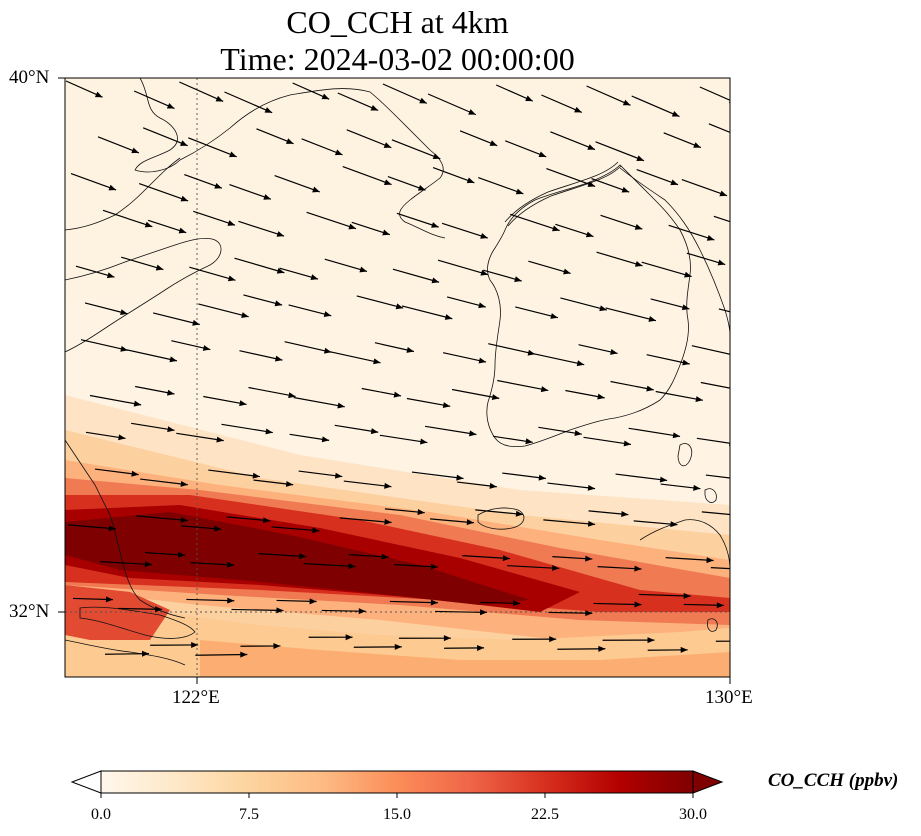 The image size is (921, 836). I want to click on lat-label-40N: 40°N, so click(29, 77).